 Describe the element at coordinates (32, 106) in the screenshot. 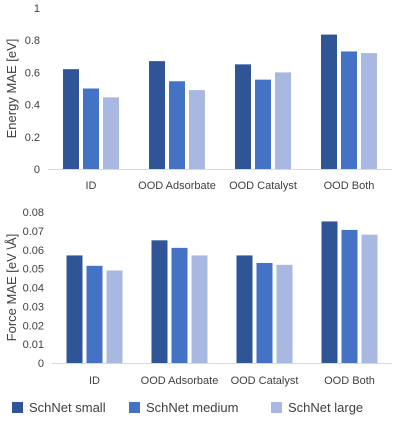

I see `y-tick-label: 0.4` at that location.